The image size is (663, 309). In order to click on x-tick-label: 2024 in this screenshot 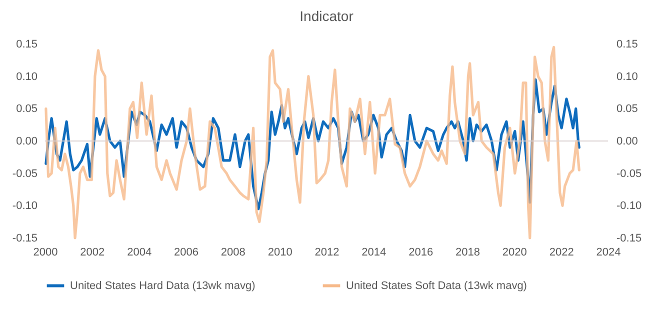, I will do `click(608, 252)`.